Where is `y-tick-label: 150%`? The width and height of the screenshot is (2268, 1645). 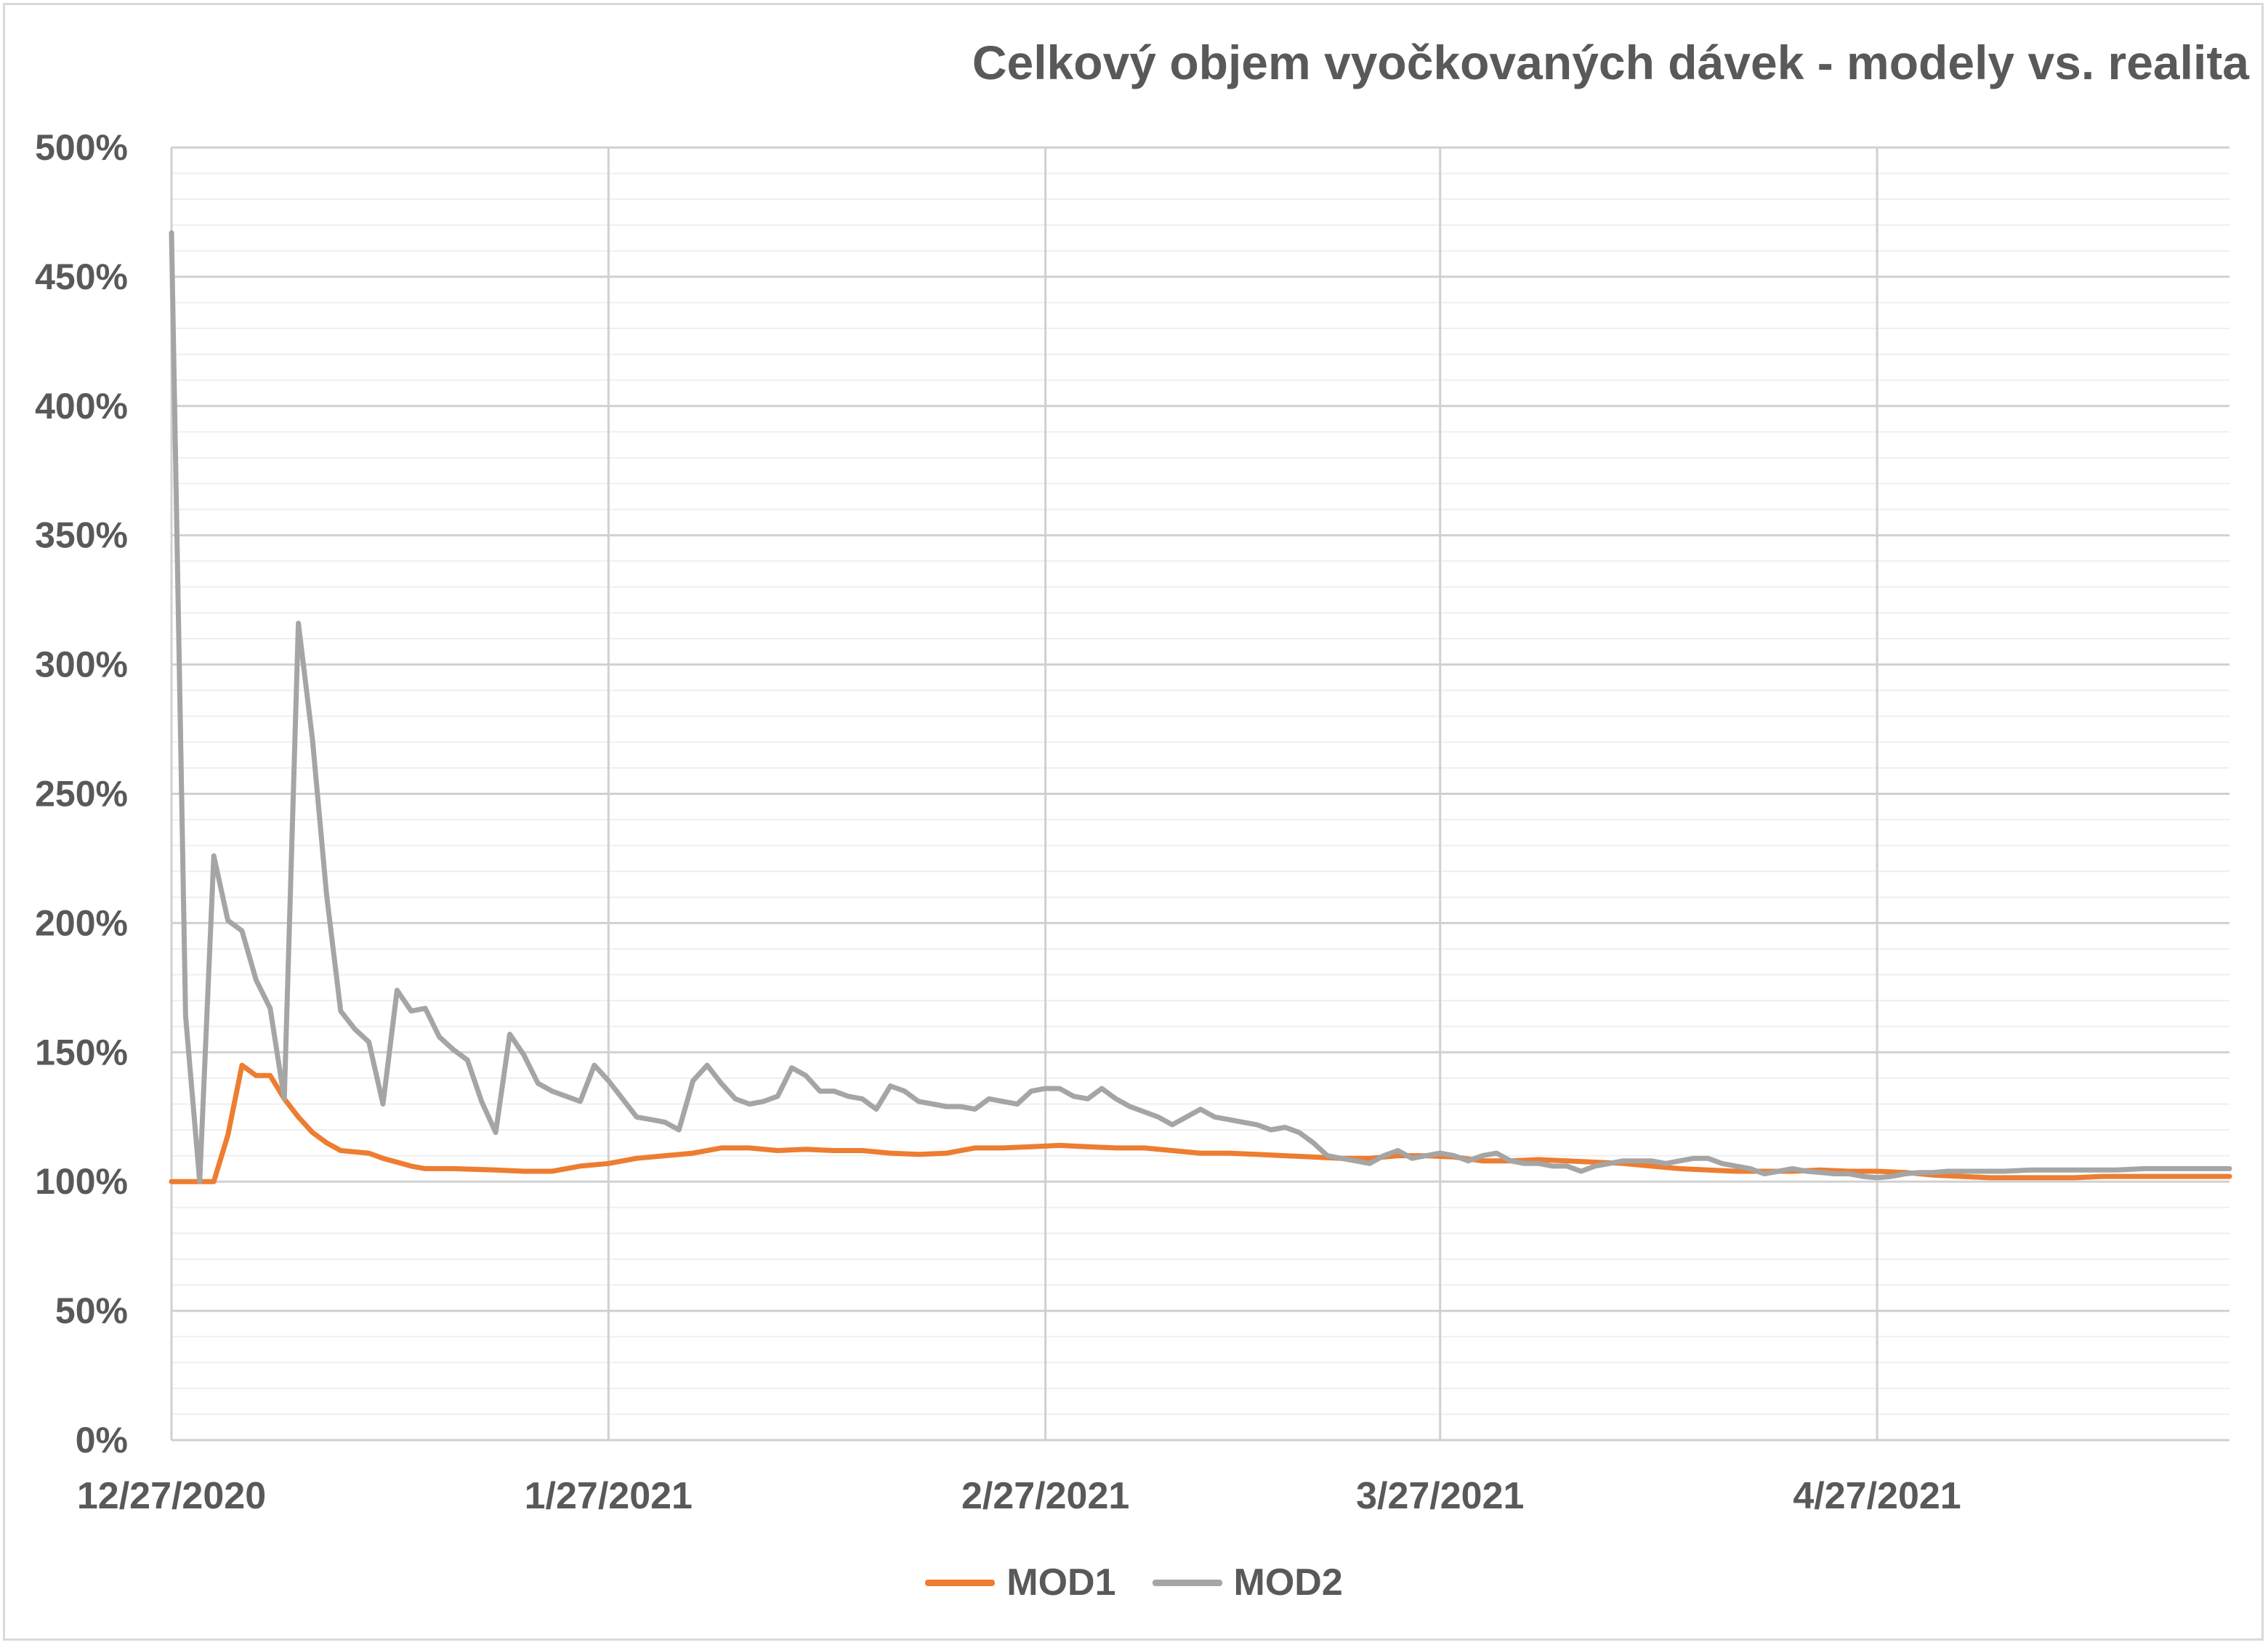
y-tick-label: 150% is located at coordinates (81, 1052).